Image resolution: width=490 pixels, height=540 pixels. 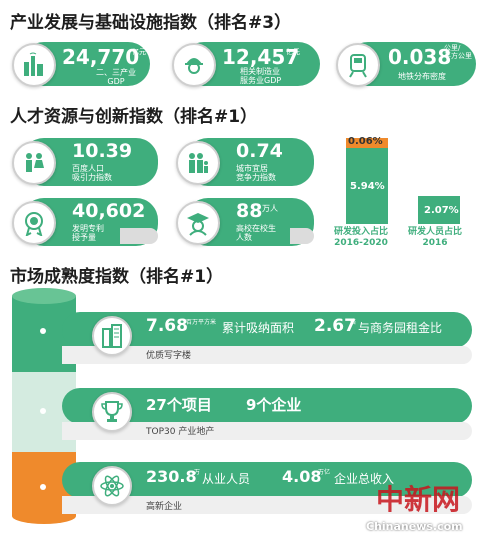 I want to click on rent-ratio-text: 与商务园租金比, so click(x=400, y=328).